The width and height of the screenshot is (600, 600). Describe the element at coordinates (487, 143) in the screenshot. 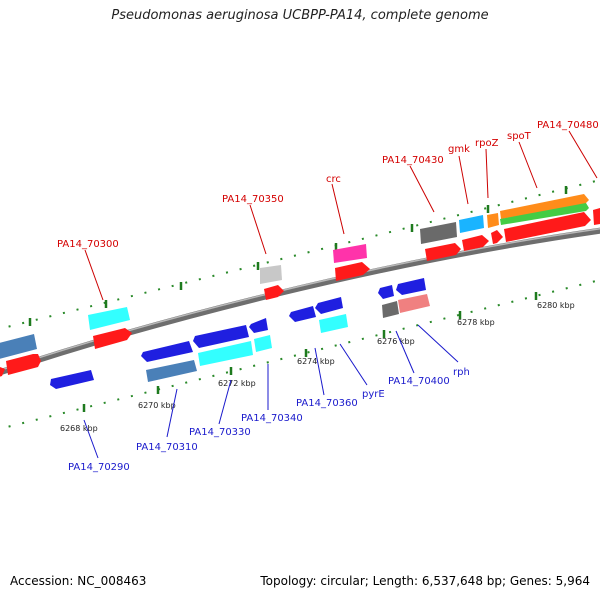

I see `gene-label-forward: rpoZ` at that location.